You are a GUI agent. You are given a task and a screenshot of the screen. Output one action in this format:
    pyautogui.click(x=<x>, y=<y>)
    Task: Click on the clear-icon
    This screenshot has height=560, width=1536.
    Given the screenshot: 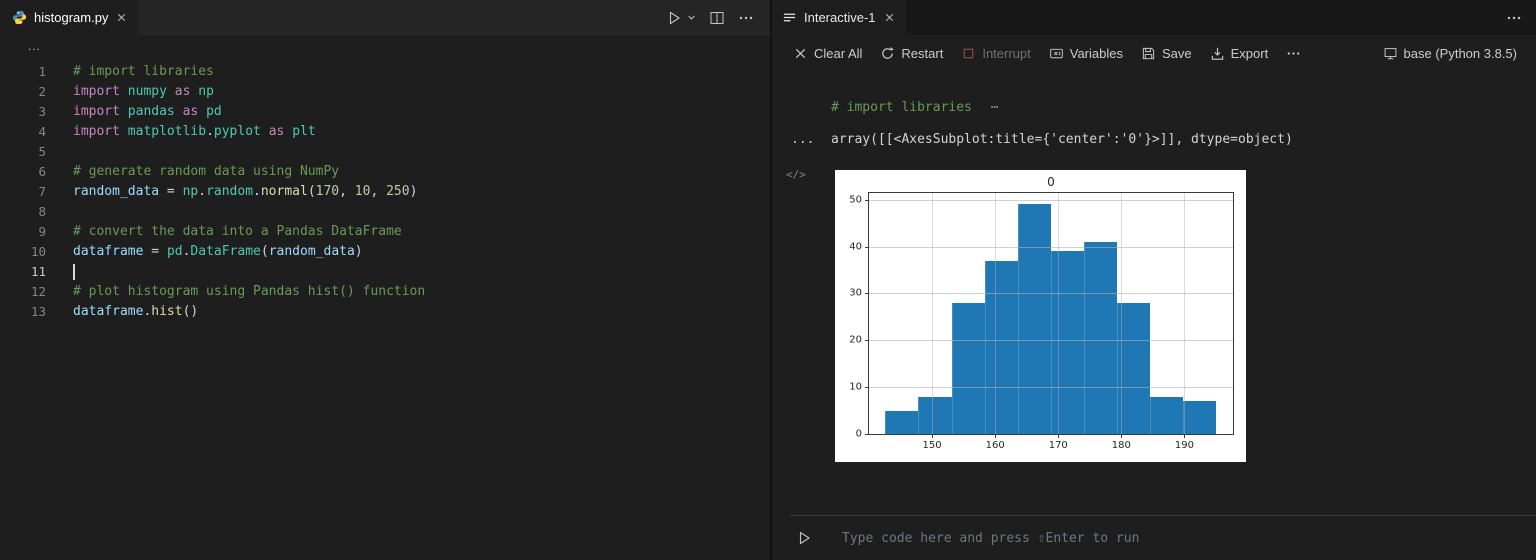 What is the action you would take?
    pyautogui.click(x=800, y=53)
    